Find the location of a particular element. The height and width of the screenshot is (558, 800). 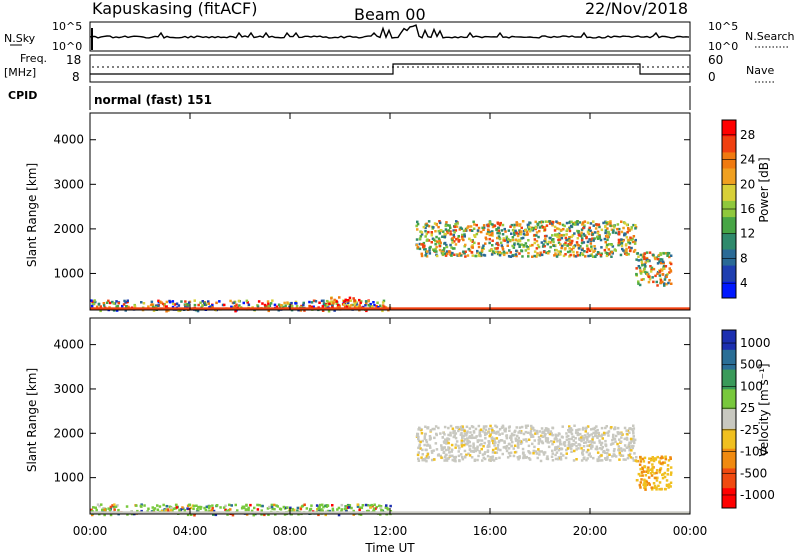

station-title: Kapuskasing (fitACF) is located at coordinates (174, 9).